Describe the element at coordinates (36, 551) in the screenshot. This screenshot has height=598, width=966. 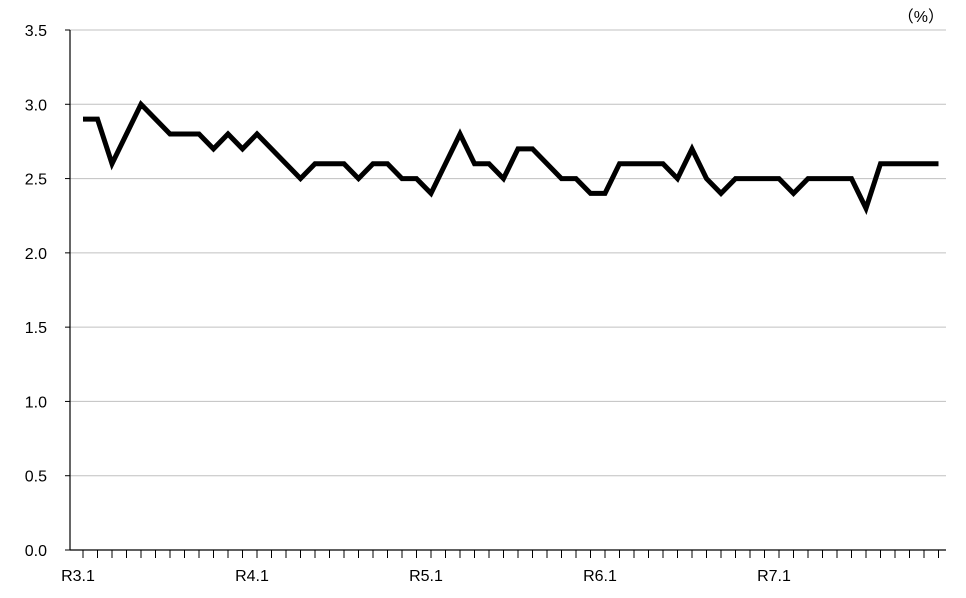
I see `y-tick-label: 0.0` at that location.